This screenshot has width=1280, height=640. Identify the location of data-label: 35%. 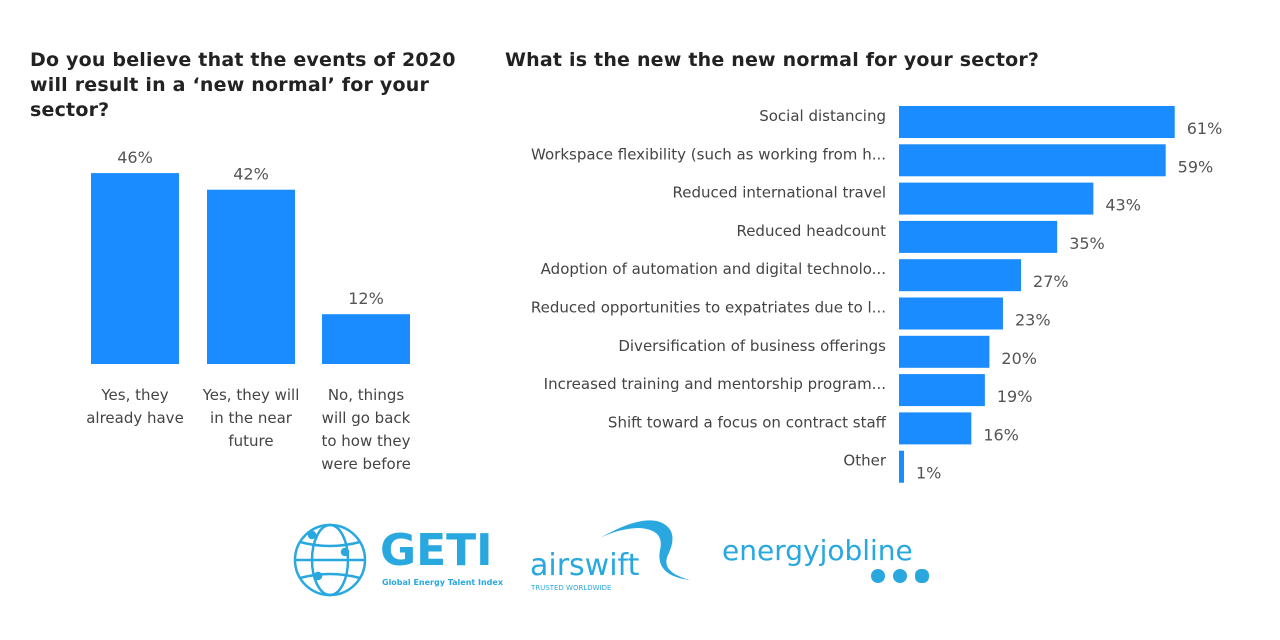
(1087, 243).